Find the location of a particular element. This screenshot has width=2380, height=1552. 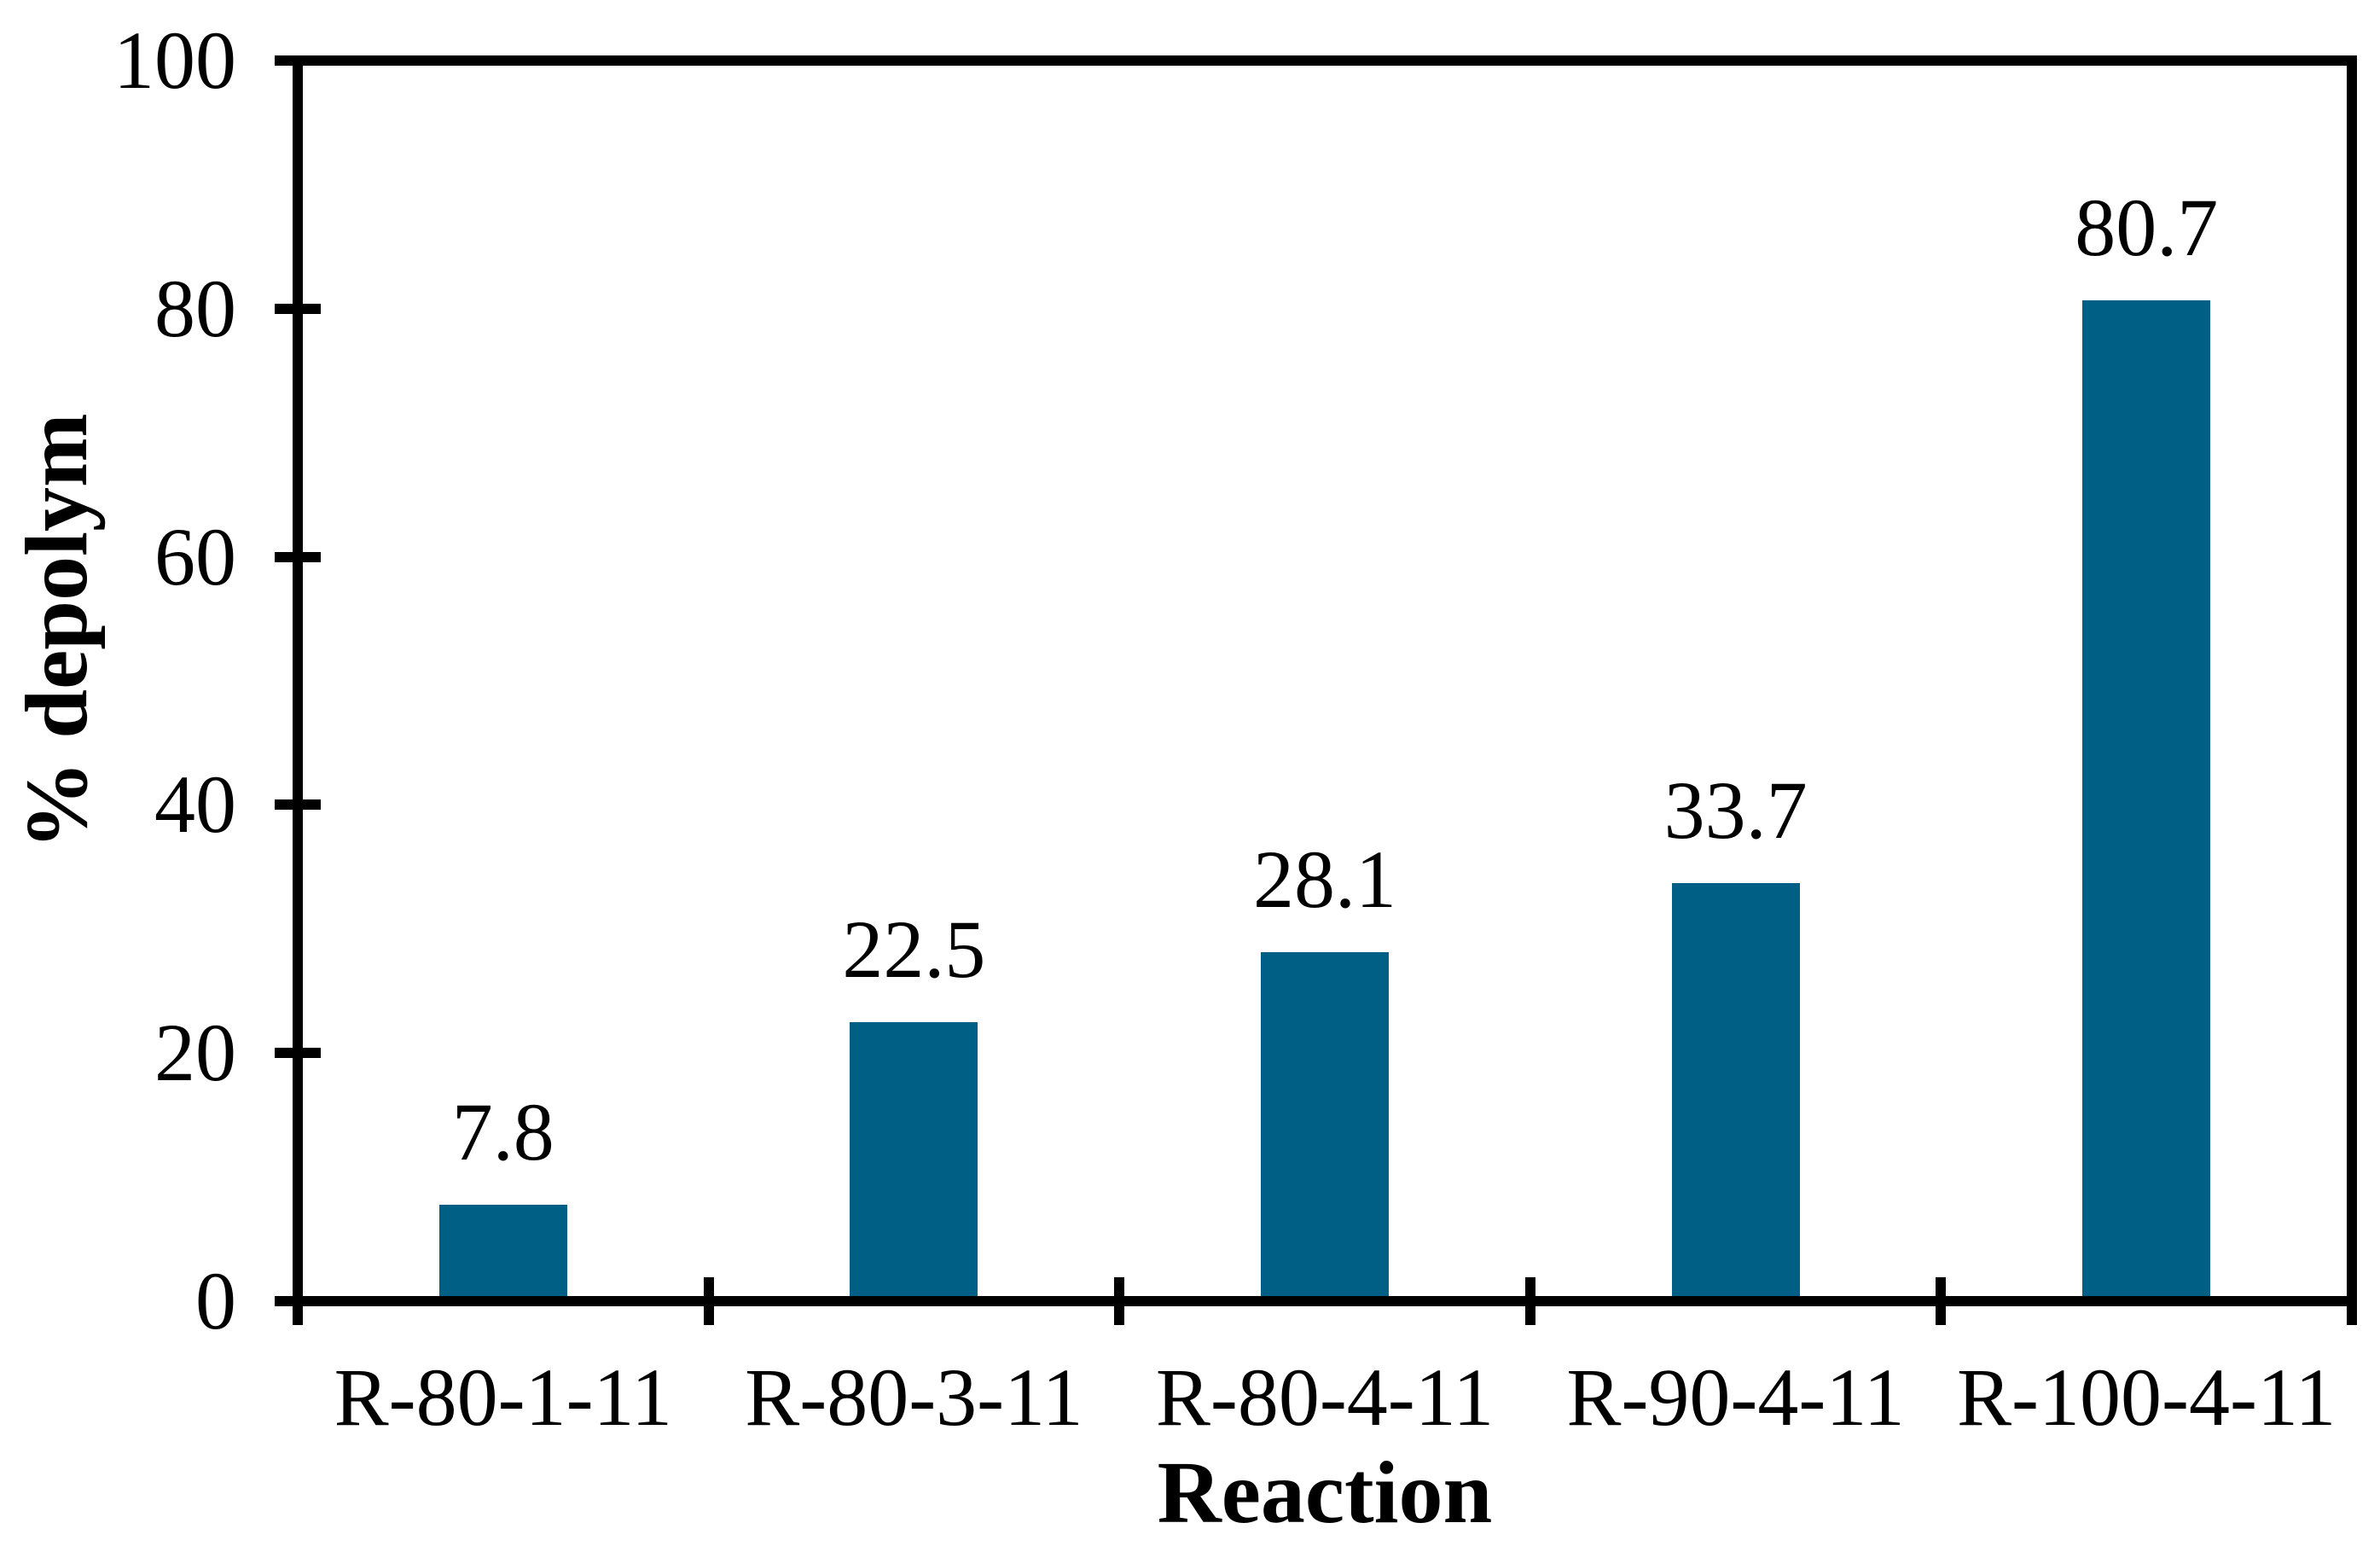

bar-value-label: 28.1 is located at coordinates (1324, 880).